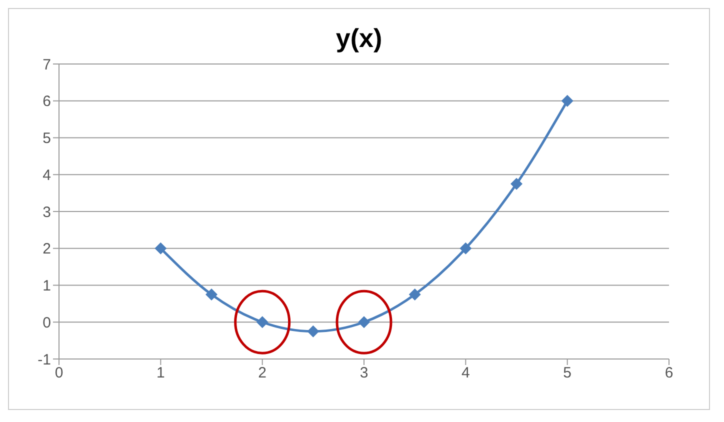 The image size is (724, 422). I want to click on y-tick-label: 2, so click(46, 249).